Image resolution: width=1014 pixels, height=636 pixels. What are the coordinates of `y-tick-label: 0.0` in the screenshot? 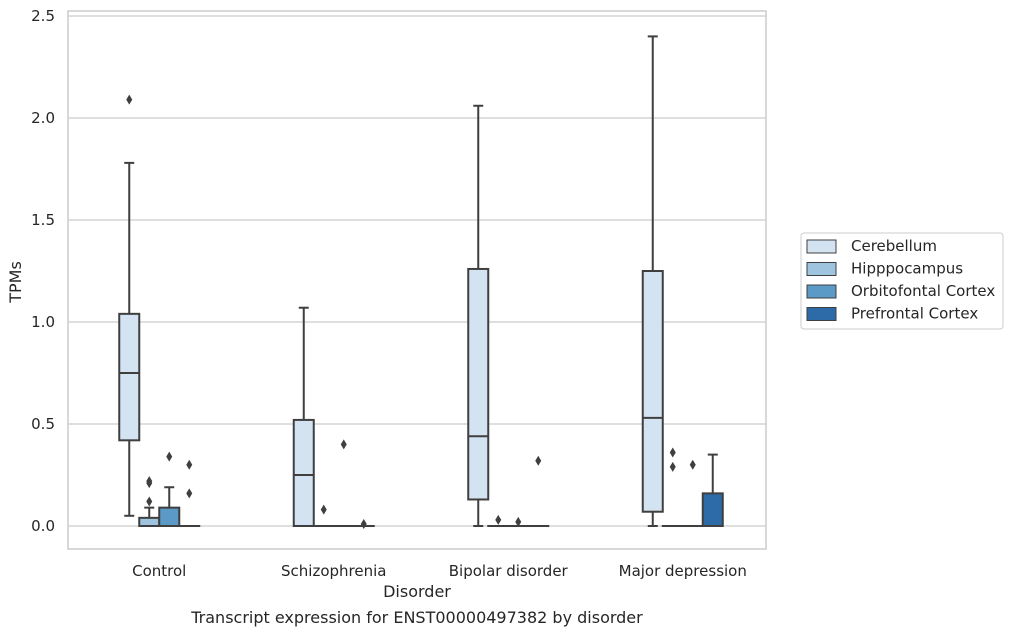 It's located at (43, 526).